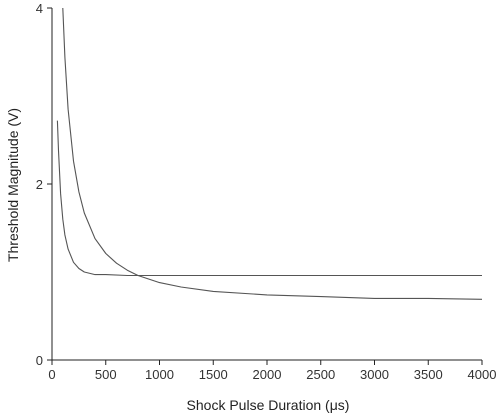 This screenshot has width=500, height=417. What do you see at coordinates (106, 374) in the screenshot?
I see `x-tick-label: 500` at bounding box center [106, 374].